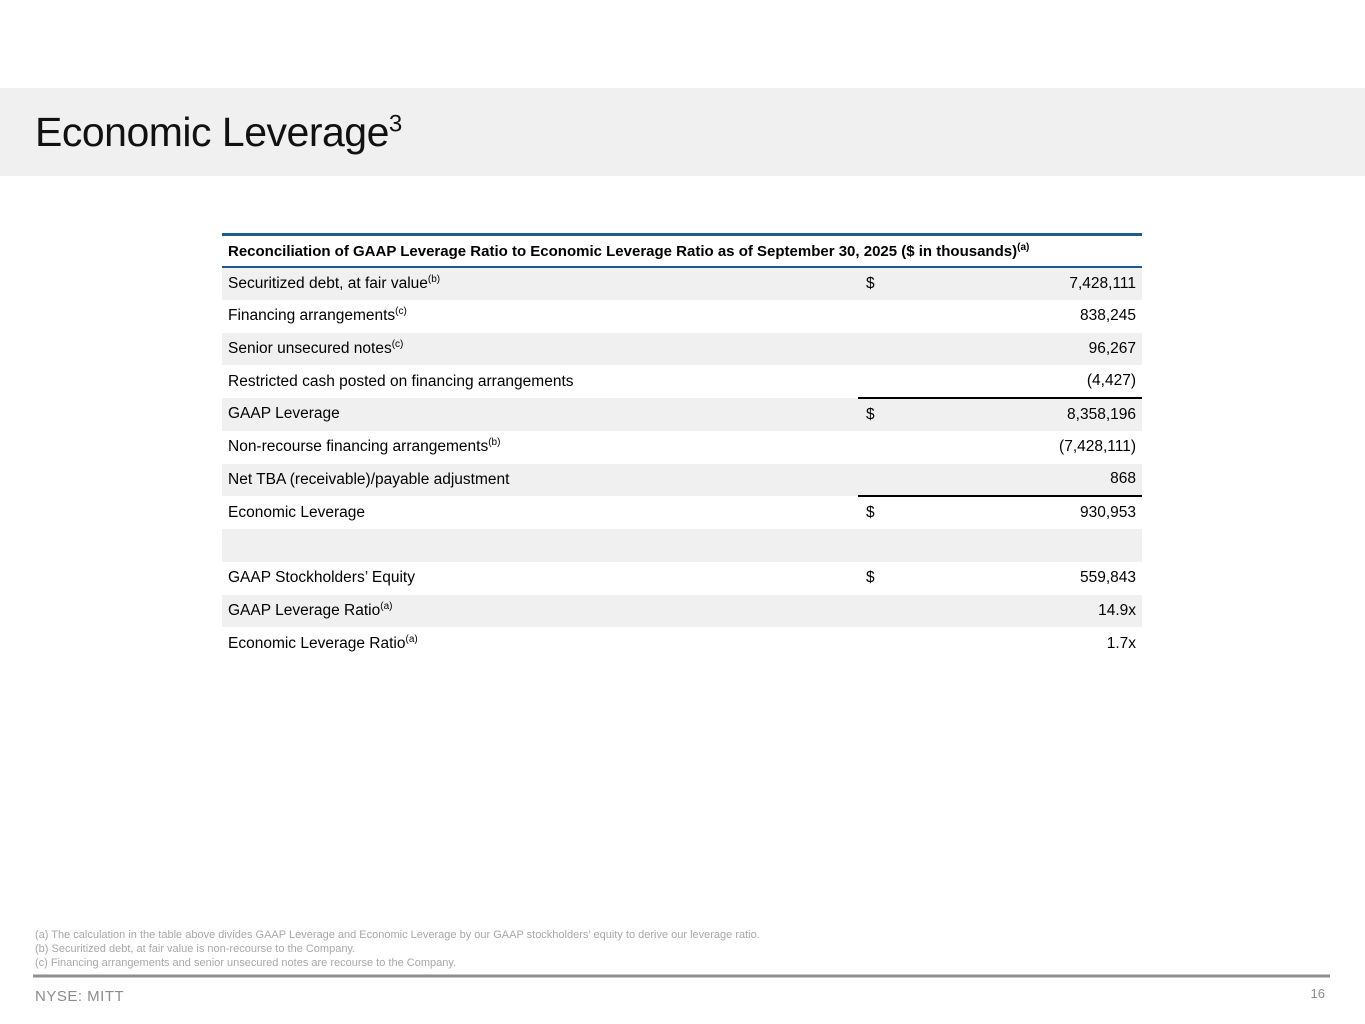 The height and width of the screenshot is (1024, 1365). What do you see at coordinates (682, 349) in the screenshot?
I see `table-row: Senior unsecured notes(c) 96,267` at bounding box center [682, 349].